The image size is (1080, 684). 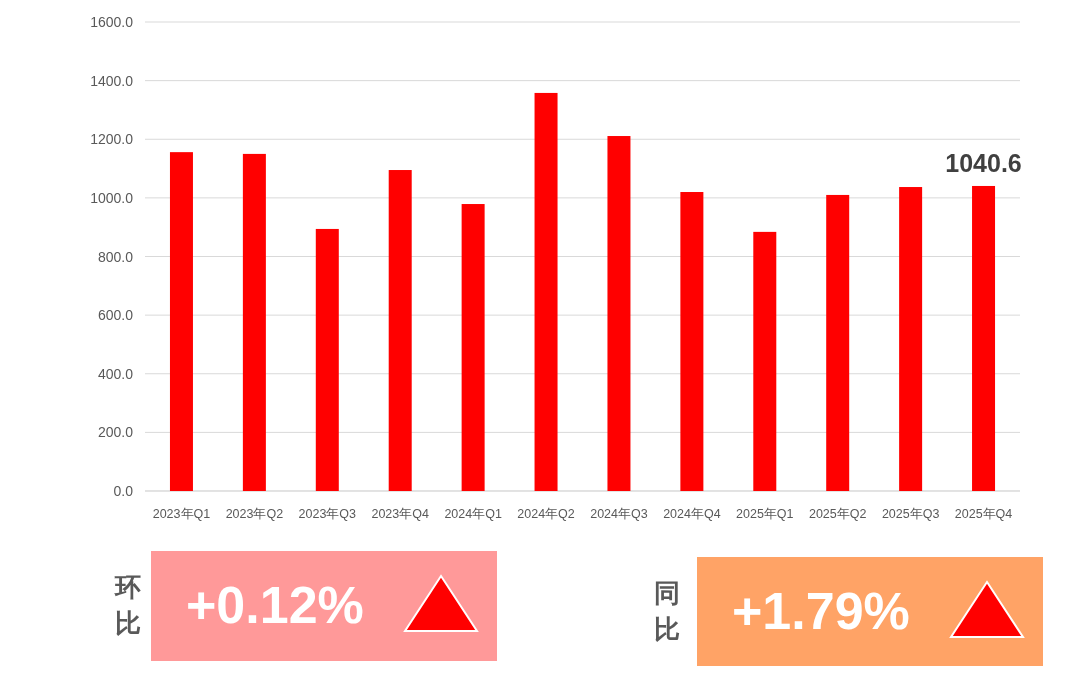 I want to click on x-tick-label: 2023年Q2, so click(x=254, y=514).